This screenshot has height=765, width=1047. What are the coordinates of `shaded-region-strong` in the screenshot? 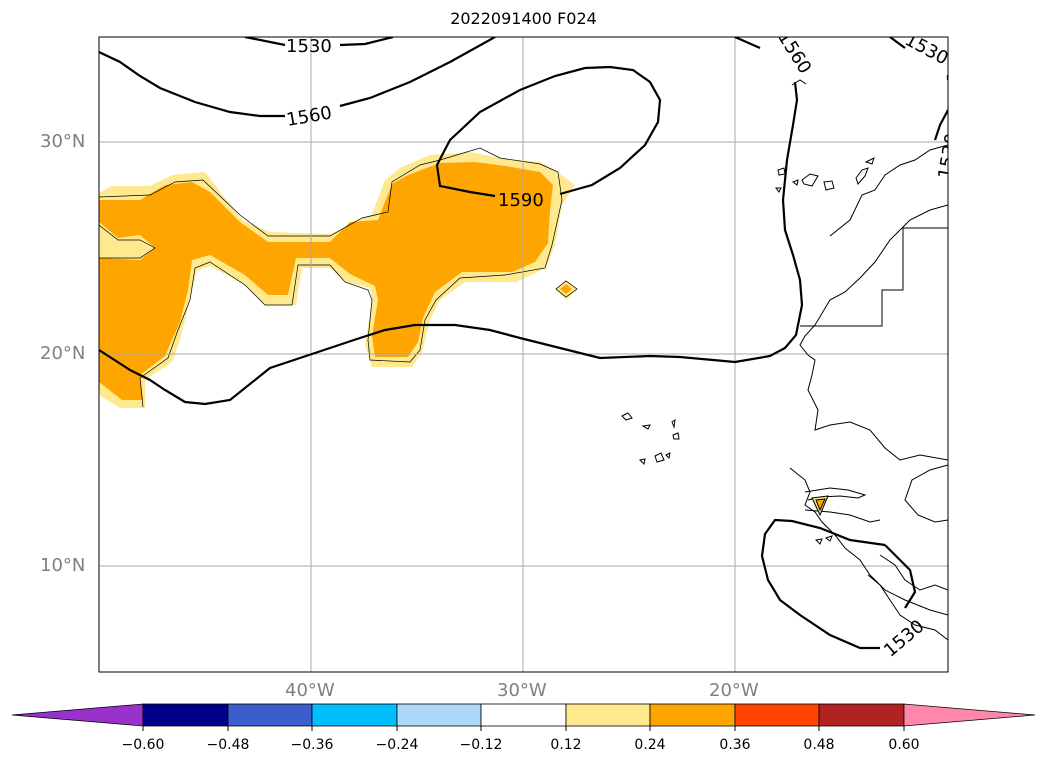 It's located at (335, 281).